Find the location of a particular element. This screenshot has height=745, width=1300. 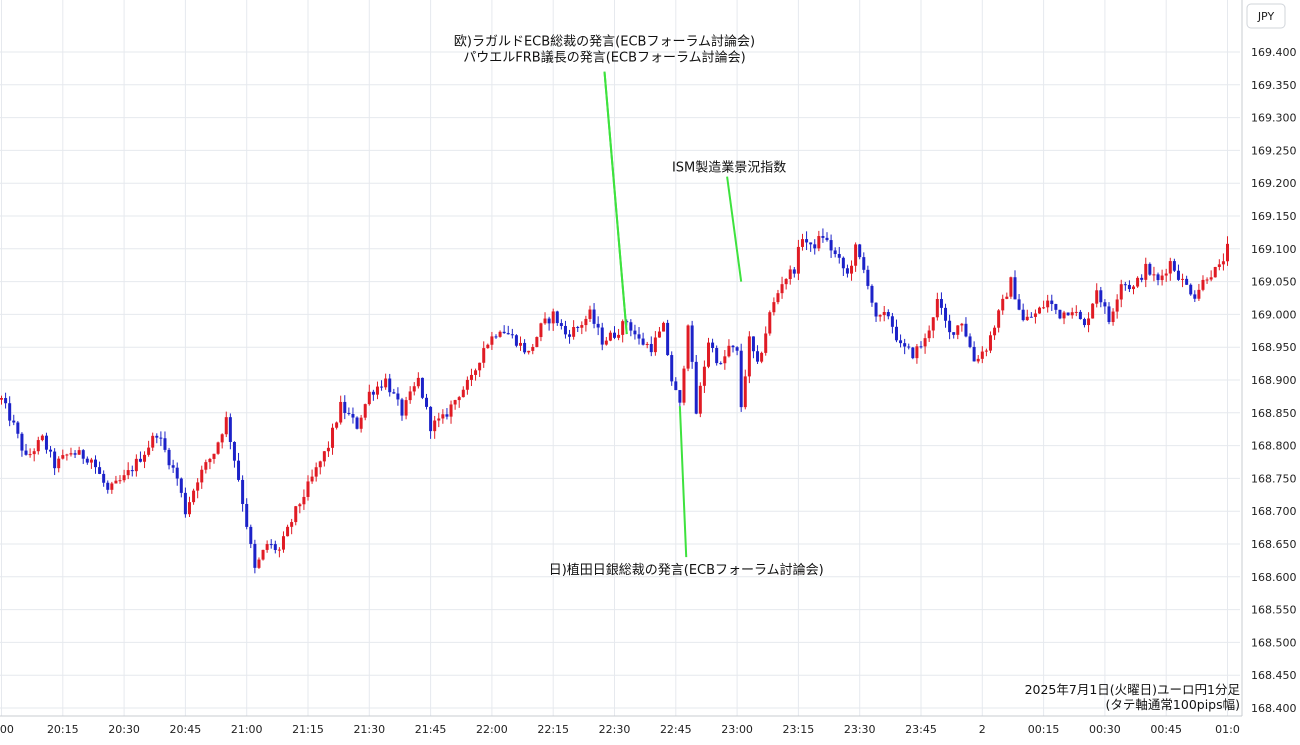

x-tick-label: 22:30 is located at coordinates (615, 729).